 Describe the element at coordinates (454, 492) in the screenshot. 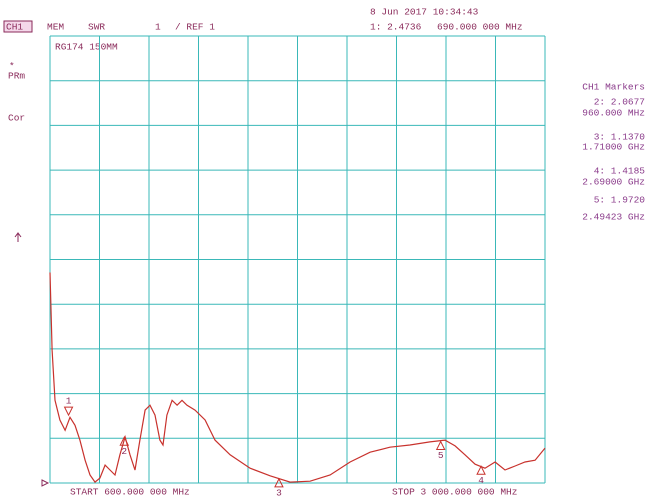

I see `stop-label: STOP 3 000.000 000 MHz` at that location.